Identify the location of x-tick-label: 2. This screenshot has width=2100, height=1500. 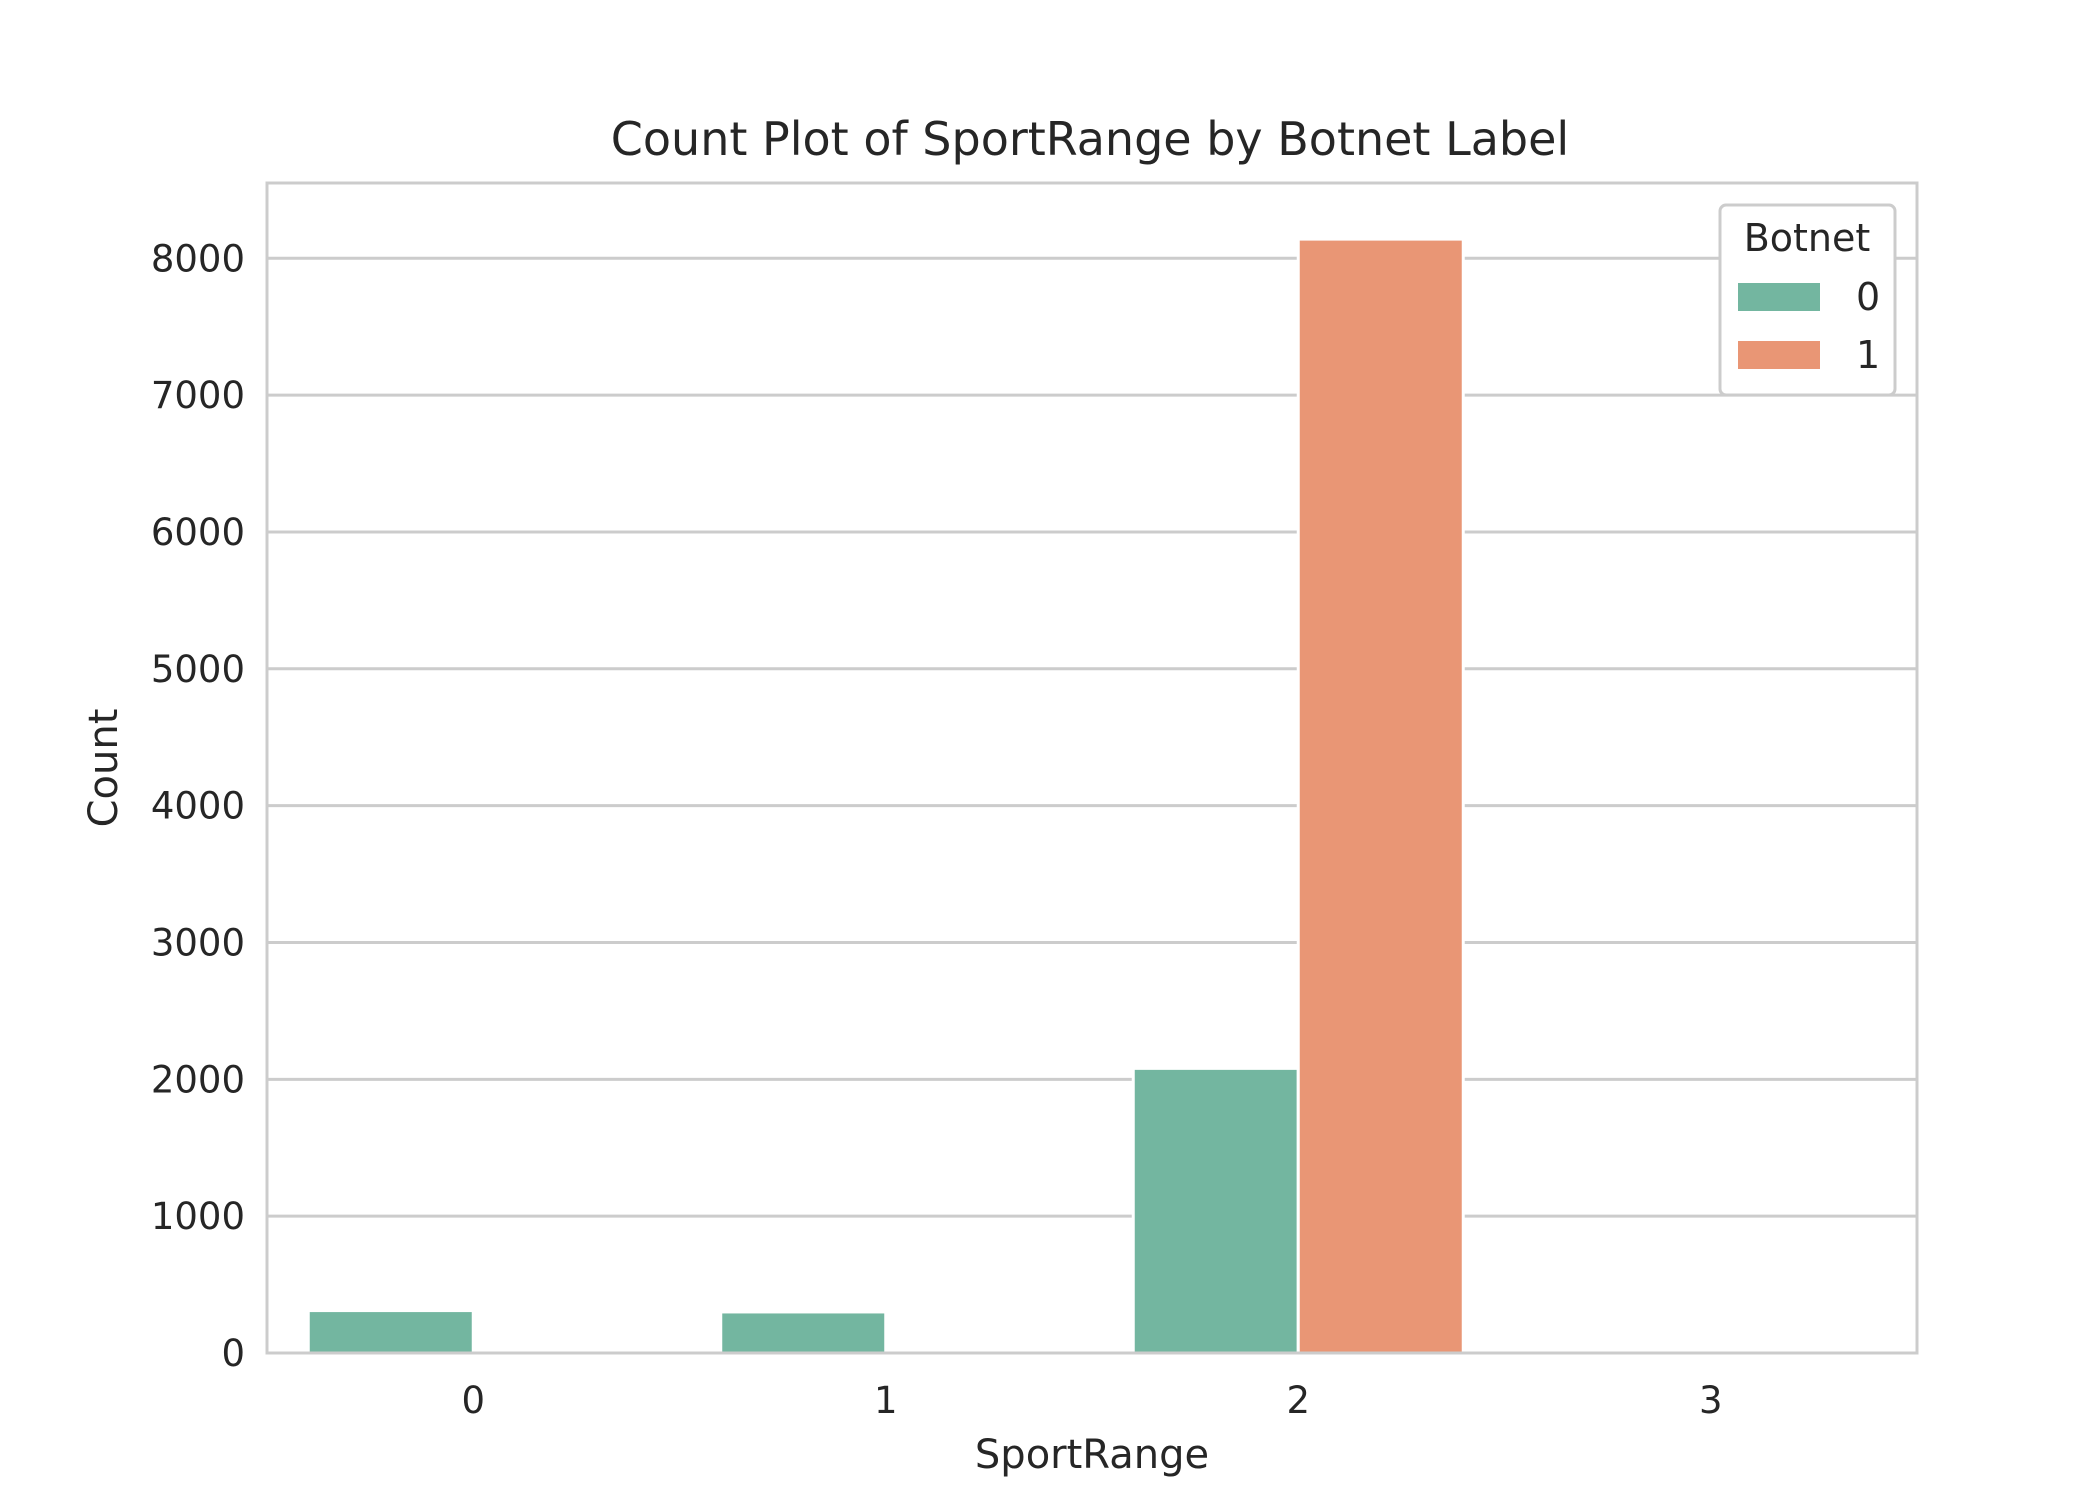
(1298, 1400).